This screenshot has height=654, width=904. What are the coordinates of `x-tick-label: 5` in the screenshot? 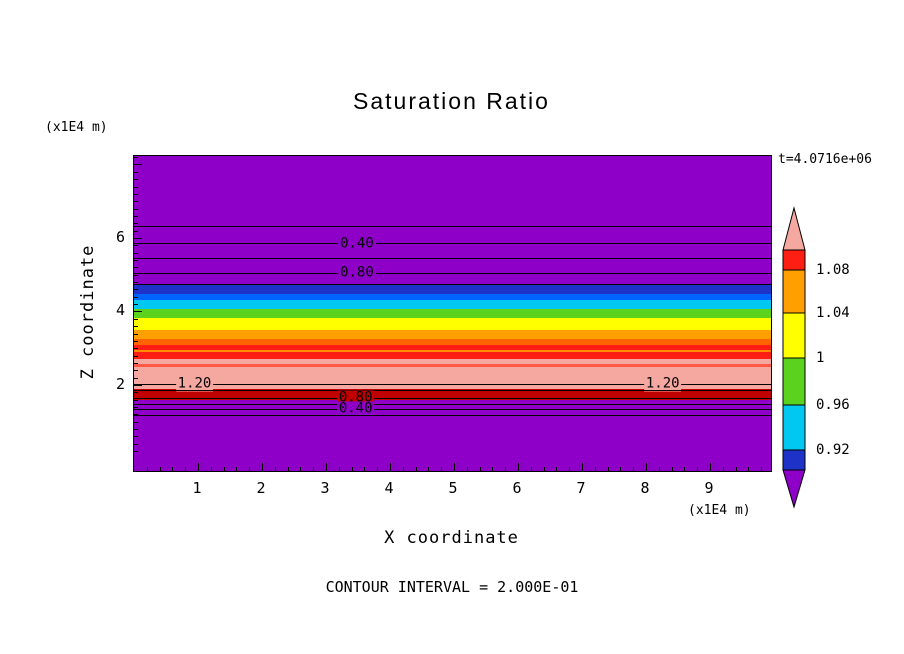 It's located at (453, 488).